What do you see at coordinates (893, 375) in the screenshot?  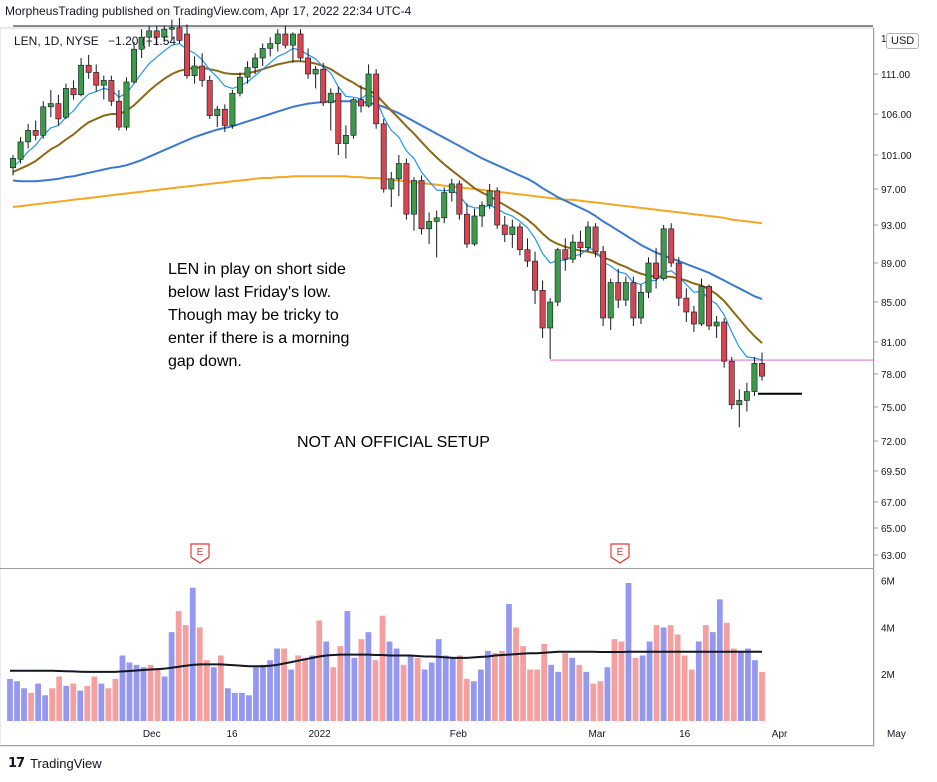 I see `price-tick-label: 78.00` at bounding box center [893, 375].